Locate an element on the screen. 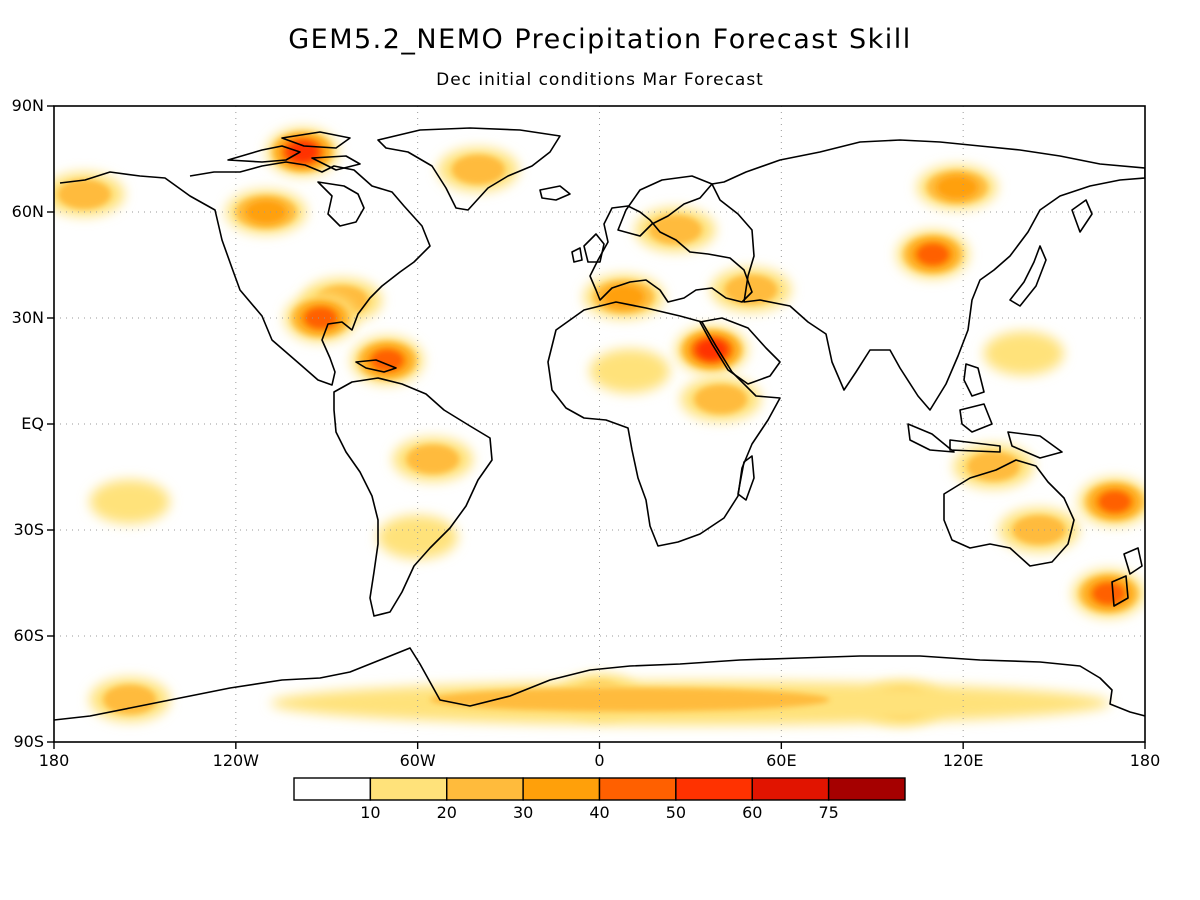 This screenshot has width=1200, height=900. chart-title: GEM5.2_NEMO Precipitation Forecast Skill is located at coordinates (600, 39).